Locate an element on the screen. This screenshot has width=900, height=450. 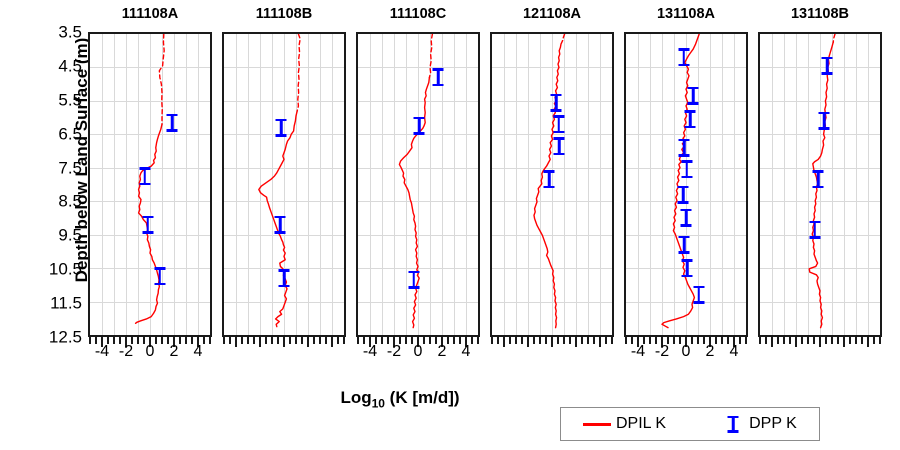
y-tick-label: 9.5 is located at coordinates (70, 235).